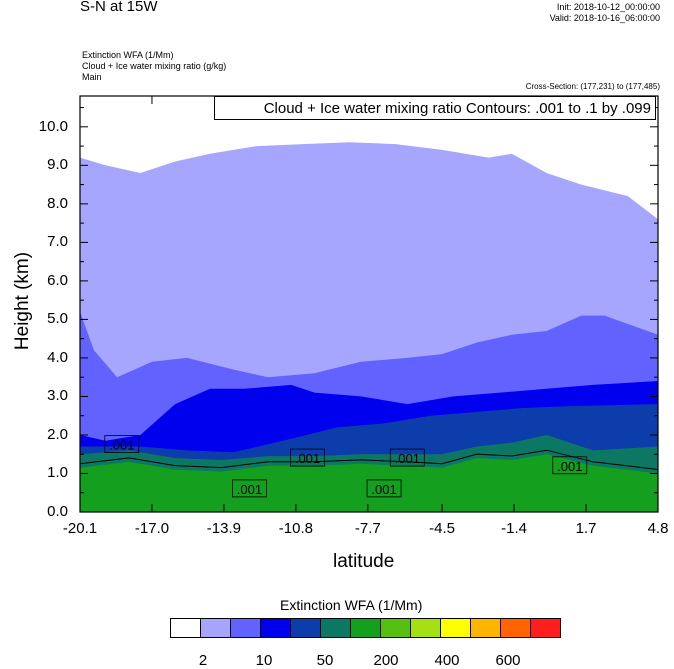 Image resolution: width=674 pixels, height=669 pixels. What do you see at coordinates (152, 528) in the screenshot?
I see `x-tick-label: -17.0` at bounding box center [152, 528].